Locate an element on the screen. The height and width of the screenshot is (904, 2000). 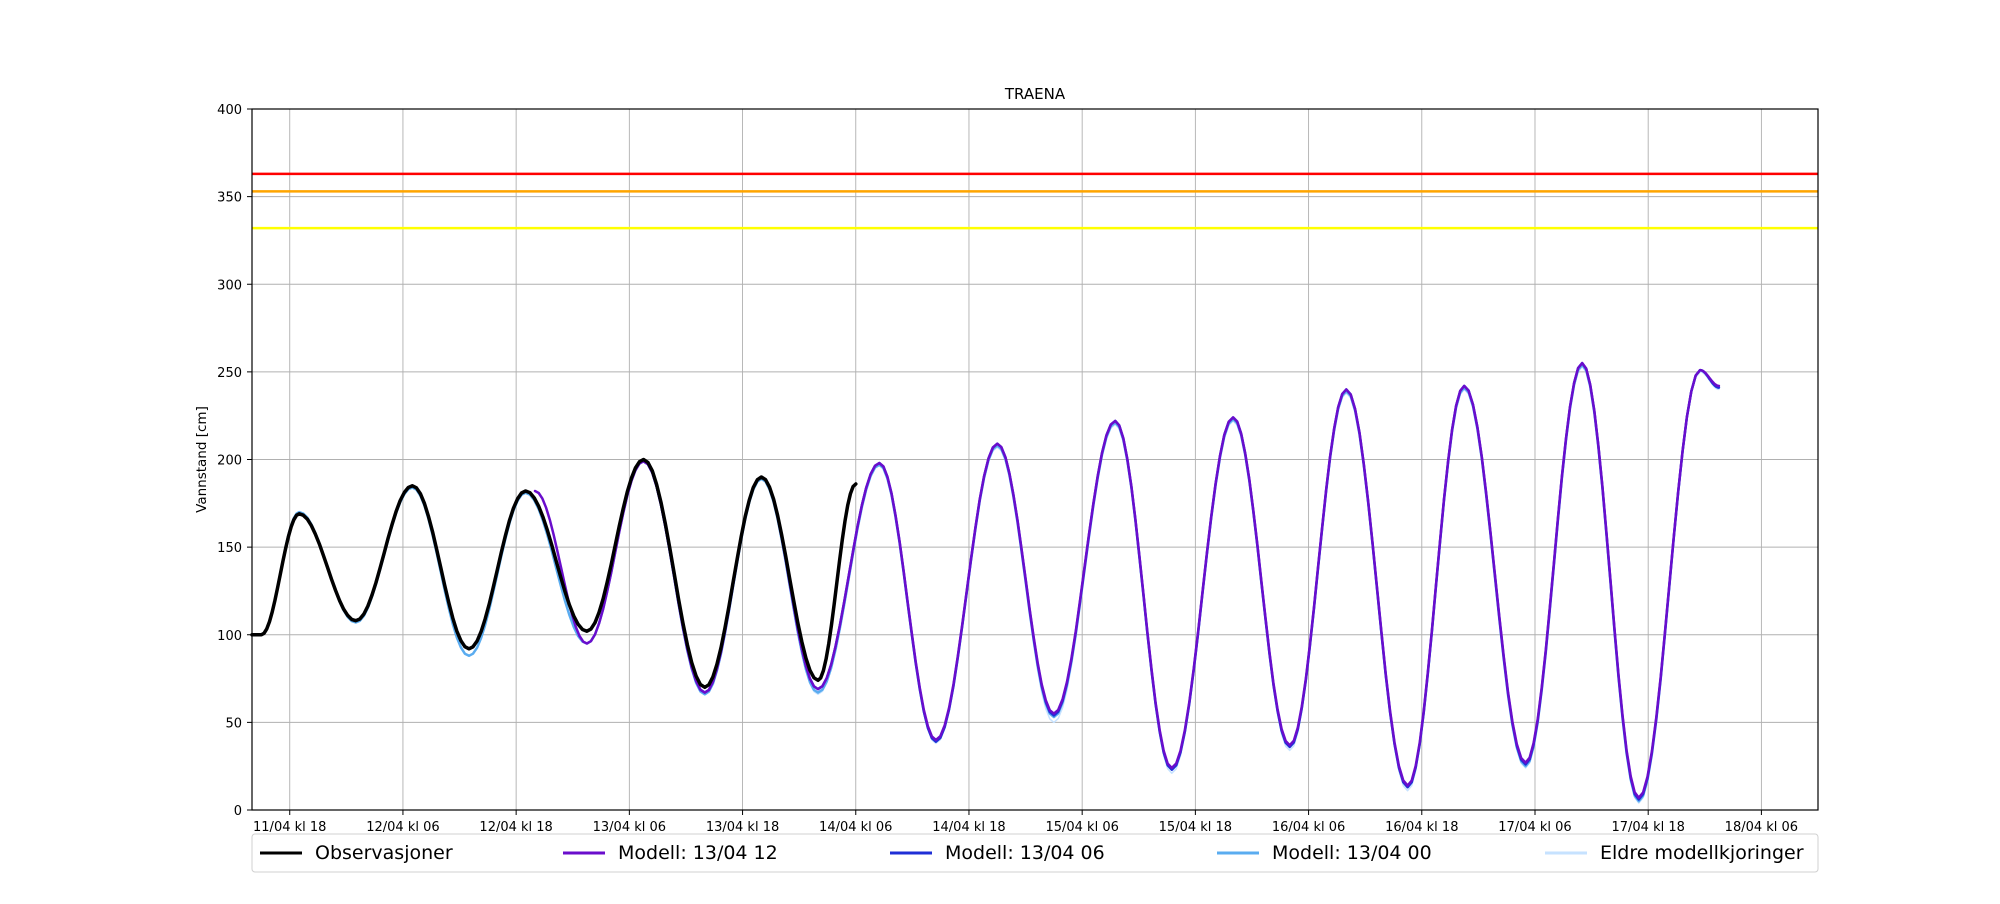
threshold-lines is located at coordinates (1035, 201).